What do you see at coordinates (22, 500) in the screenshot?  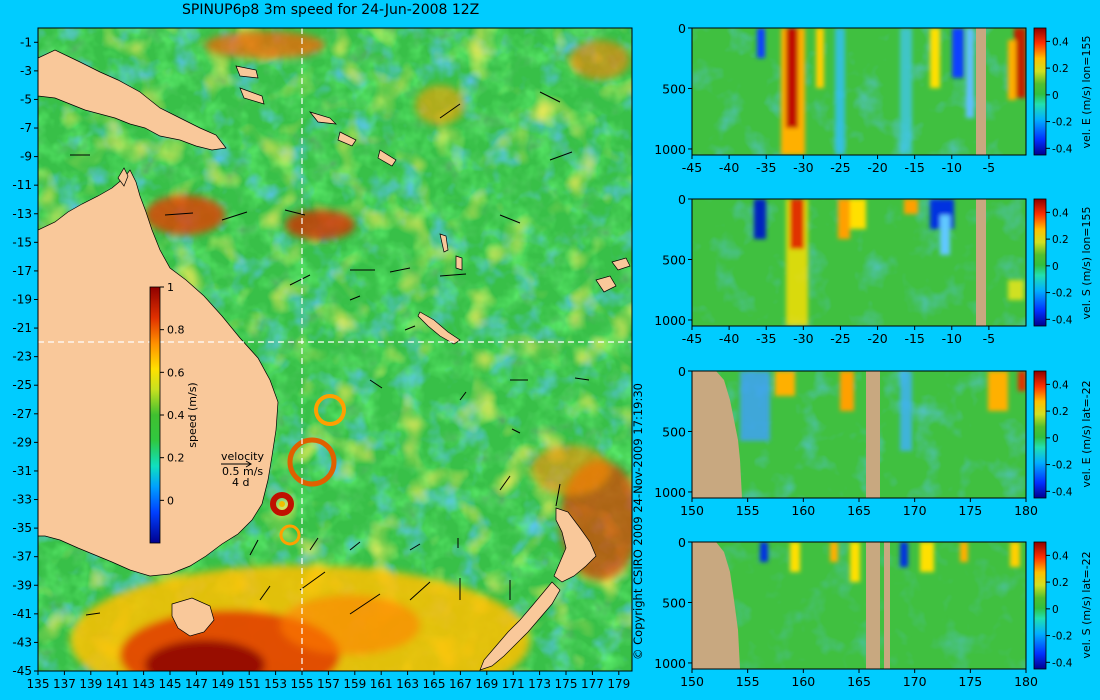 I see `map-y-tick-label: -33` at bounding box center [22, 500].